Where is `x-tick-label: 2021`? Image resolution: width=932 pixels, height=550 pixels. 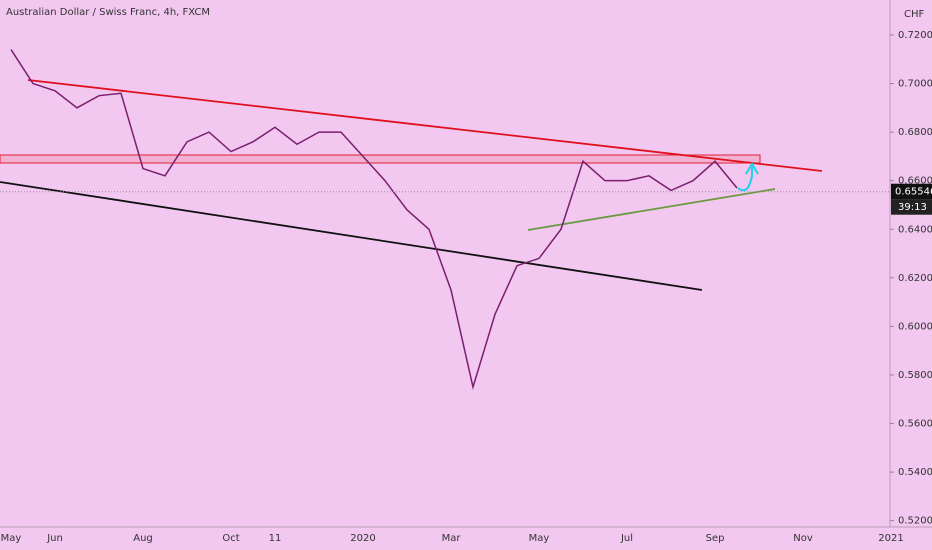 x-tick-label: 2021 is located at coordinates (890, 538).